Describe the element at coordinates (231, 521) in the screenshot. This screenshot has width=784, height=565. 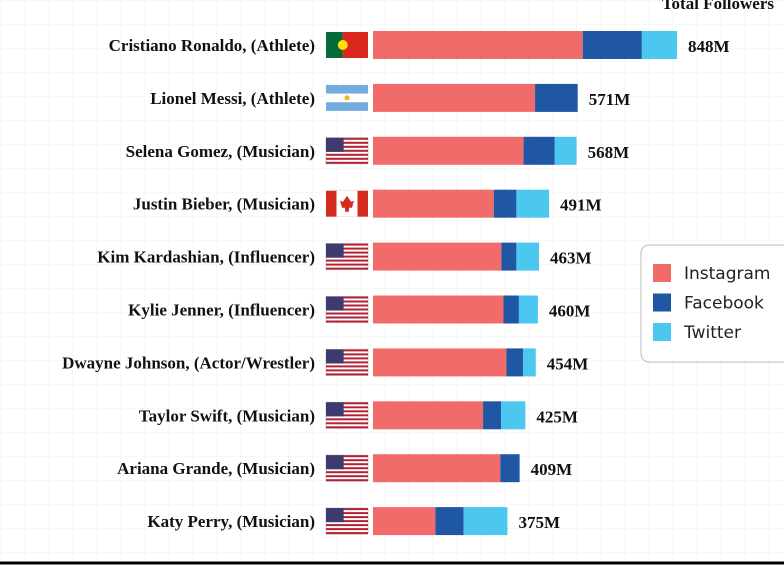
I see `category-label: Katy Perry, (Musician)` at that location.